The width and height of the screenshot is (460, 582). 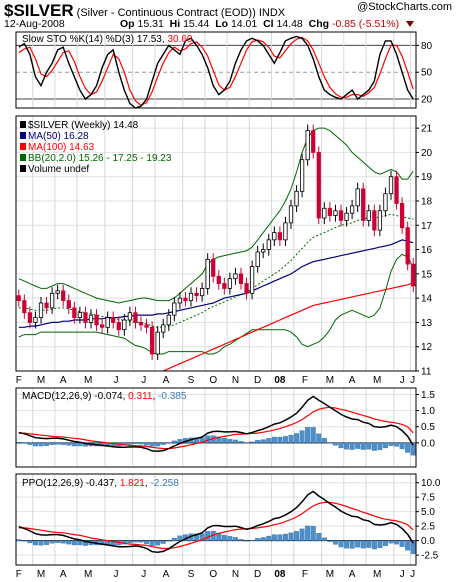 I want to click on macd-panel-frame, so click(x=216, y=427).